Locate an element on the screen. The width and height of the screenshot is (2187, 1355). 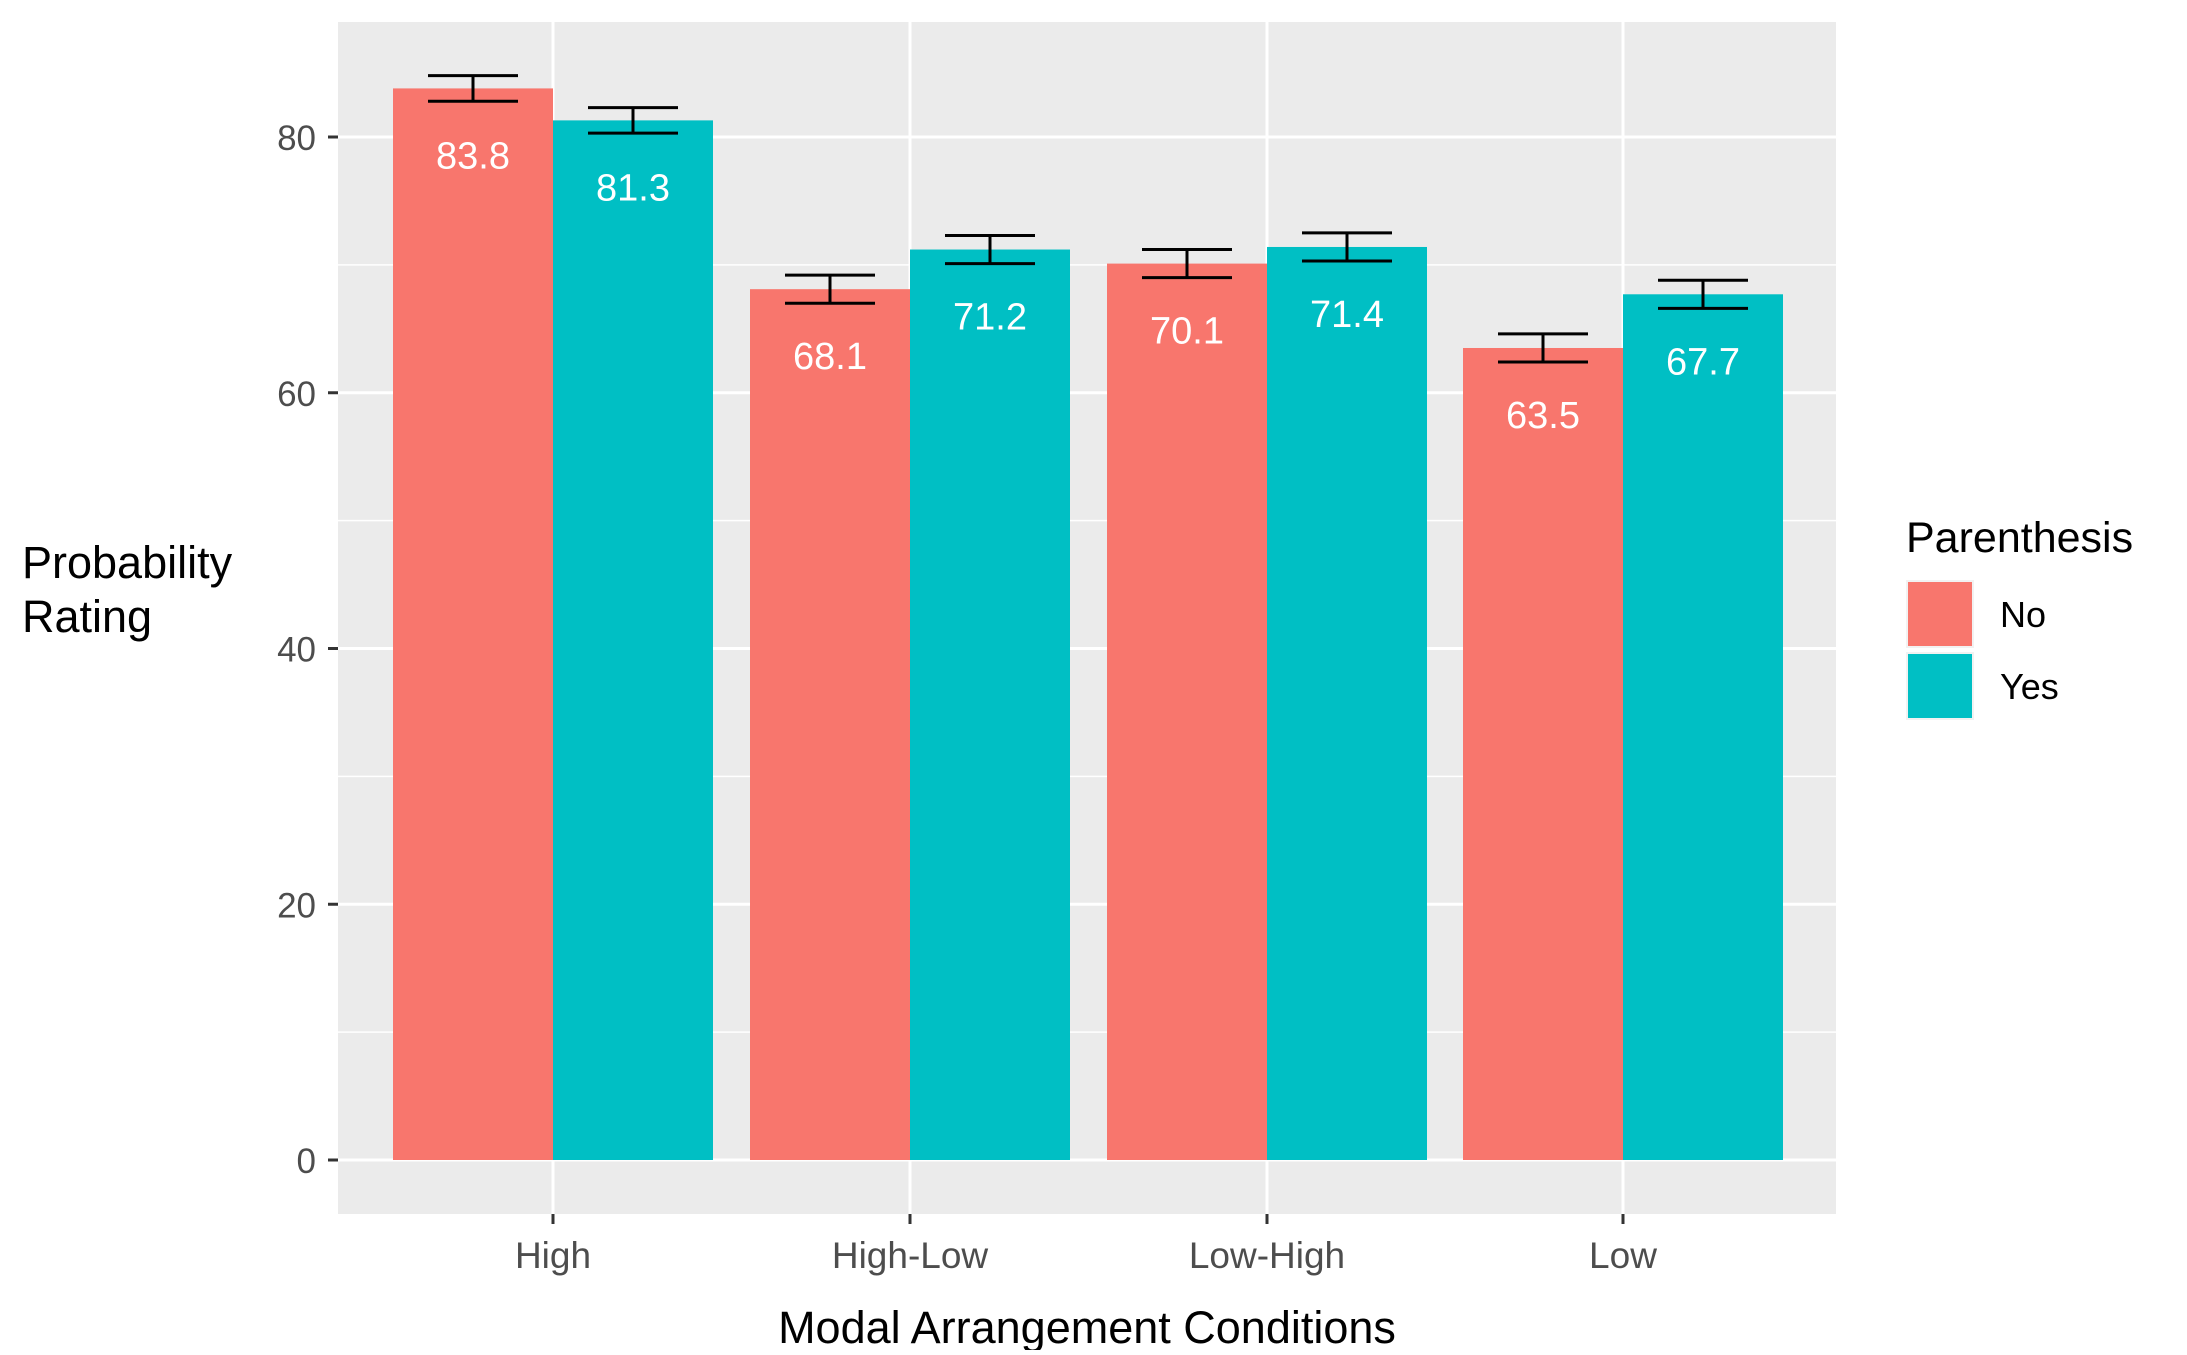
y-tick-label: 80 is located at coordinates (296, 138).